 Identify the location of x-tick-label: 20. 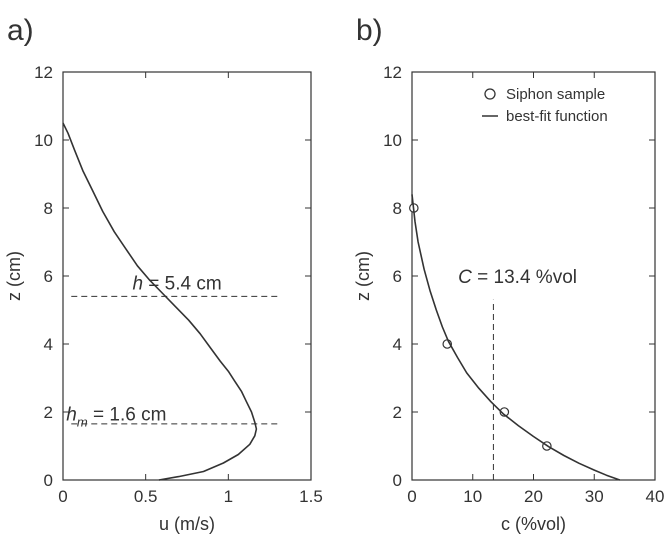
(533, 496).